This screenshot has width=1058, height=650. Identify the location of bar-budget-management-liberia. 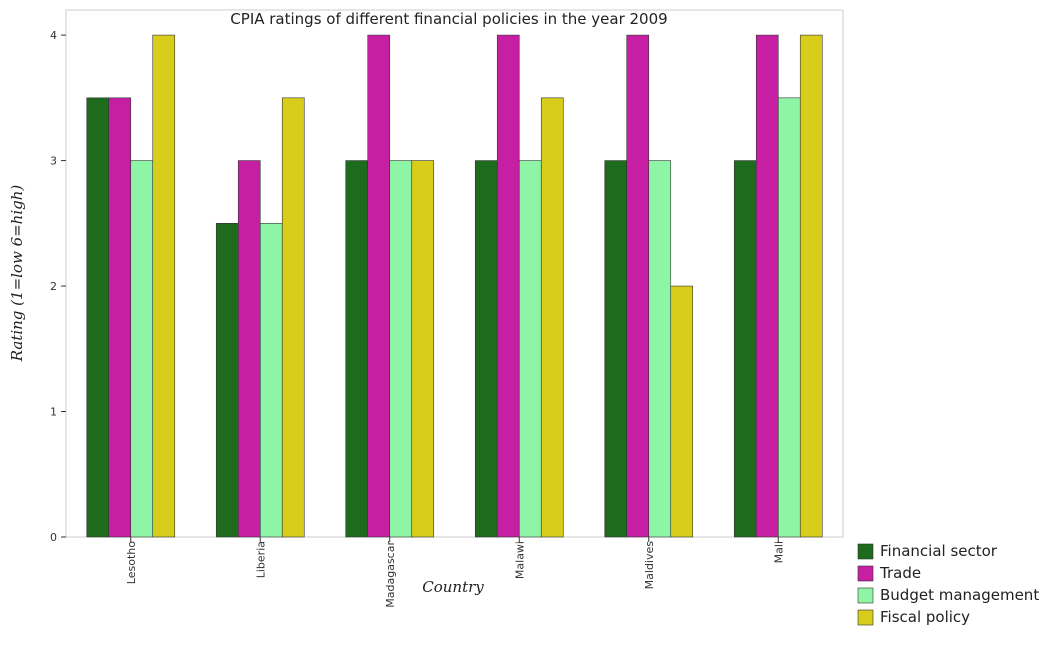
(271, 380).